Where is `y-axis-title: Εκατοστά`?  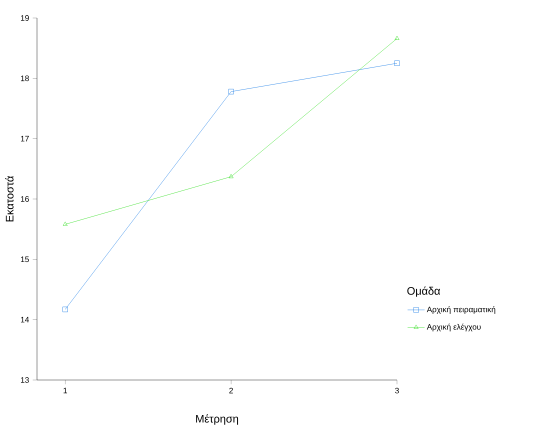 y-axis-title: Εκατοστά is located at coordinates (9, 199).